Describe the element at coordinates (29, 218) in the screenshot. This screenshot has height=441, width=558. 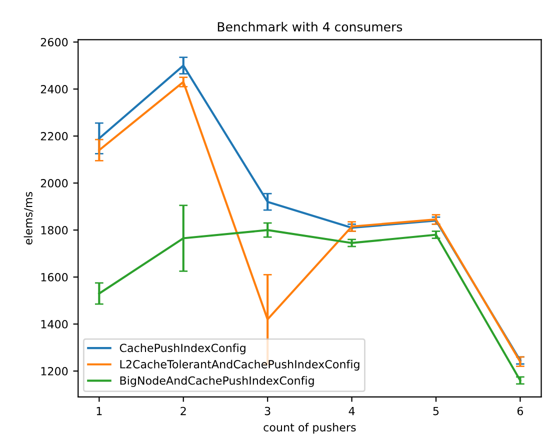
I see `y-axis-title: elems/ms` at that location.